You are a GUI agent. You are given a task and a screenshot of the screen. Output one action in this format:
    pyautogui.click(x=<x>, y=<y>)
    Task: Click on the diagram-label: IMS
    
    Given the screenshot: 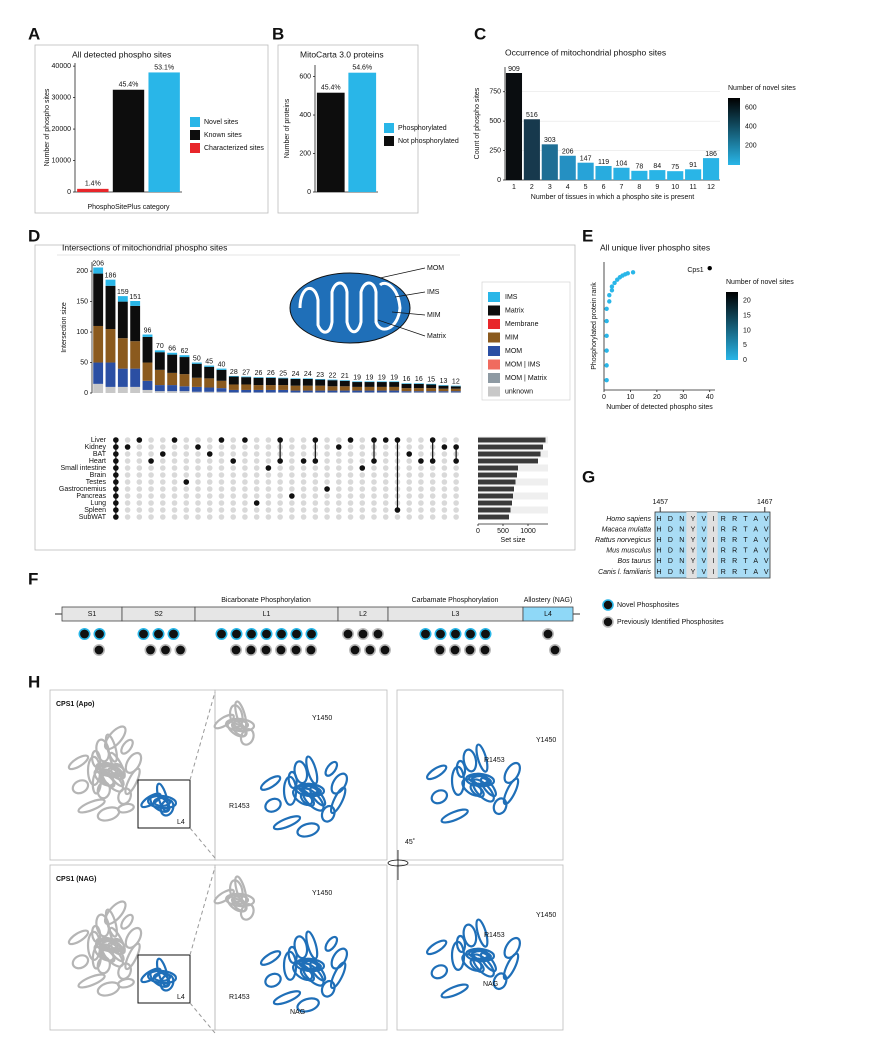 What is the action you would take?
    pyautogui.click(x=433, y=292)
    